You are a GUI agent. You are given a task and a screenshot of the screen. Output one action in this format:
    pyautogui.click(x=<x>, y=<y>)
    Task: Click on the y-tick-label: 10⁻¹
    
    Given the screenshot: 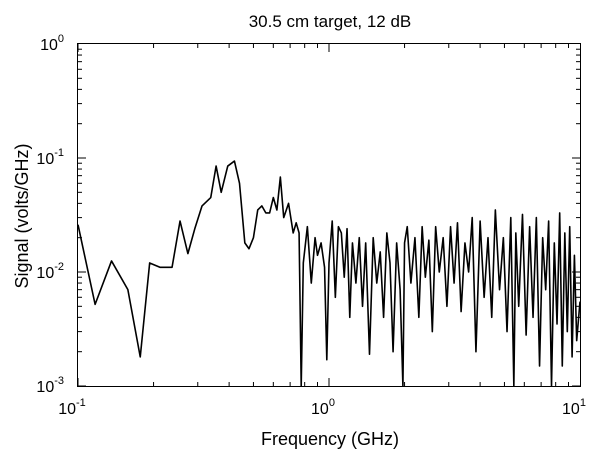 What is the action you would take?
    pyautogui.click(x=50, y=157)
    